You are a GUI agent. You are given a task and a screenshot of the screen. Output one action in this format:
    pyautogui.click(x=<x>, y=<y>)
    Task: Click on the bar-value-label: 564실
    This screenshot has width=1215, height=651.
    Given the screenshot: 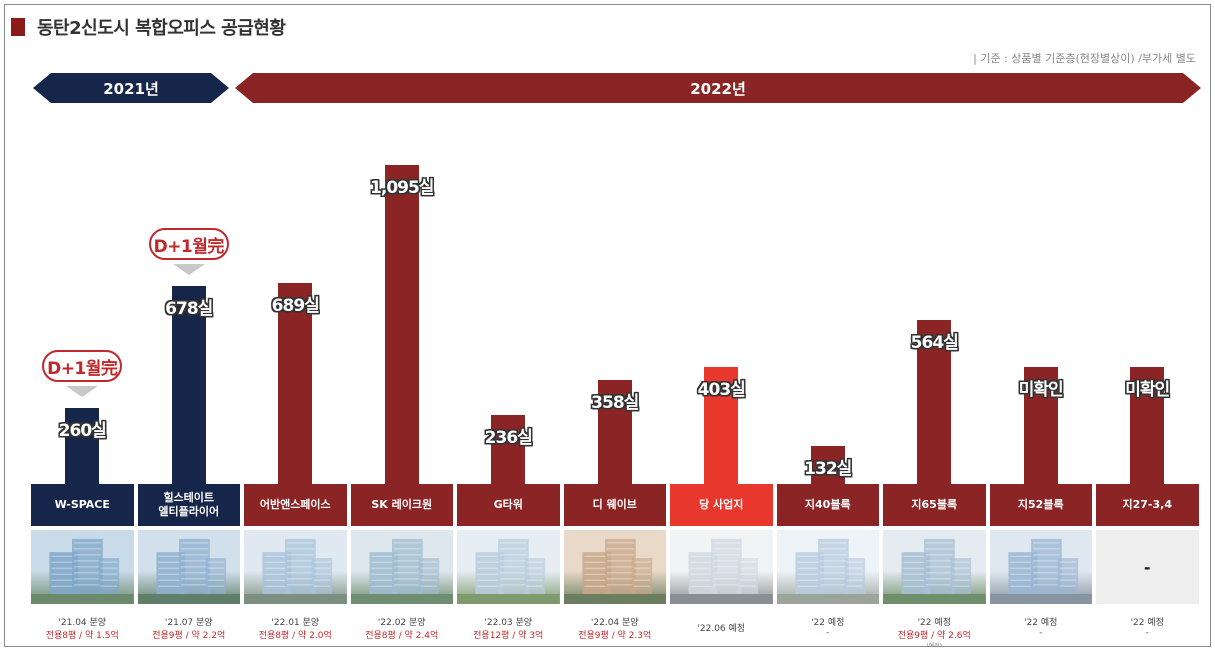 What is the action you would take?
    pyautogui.click(x=934, y=342)
    